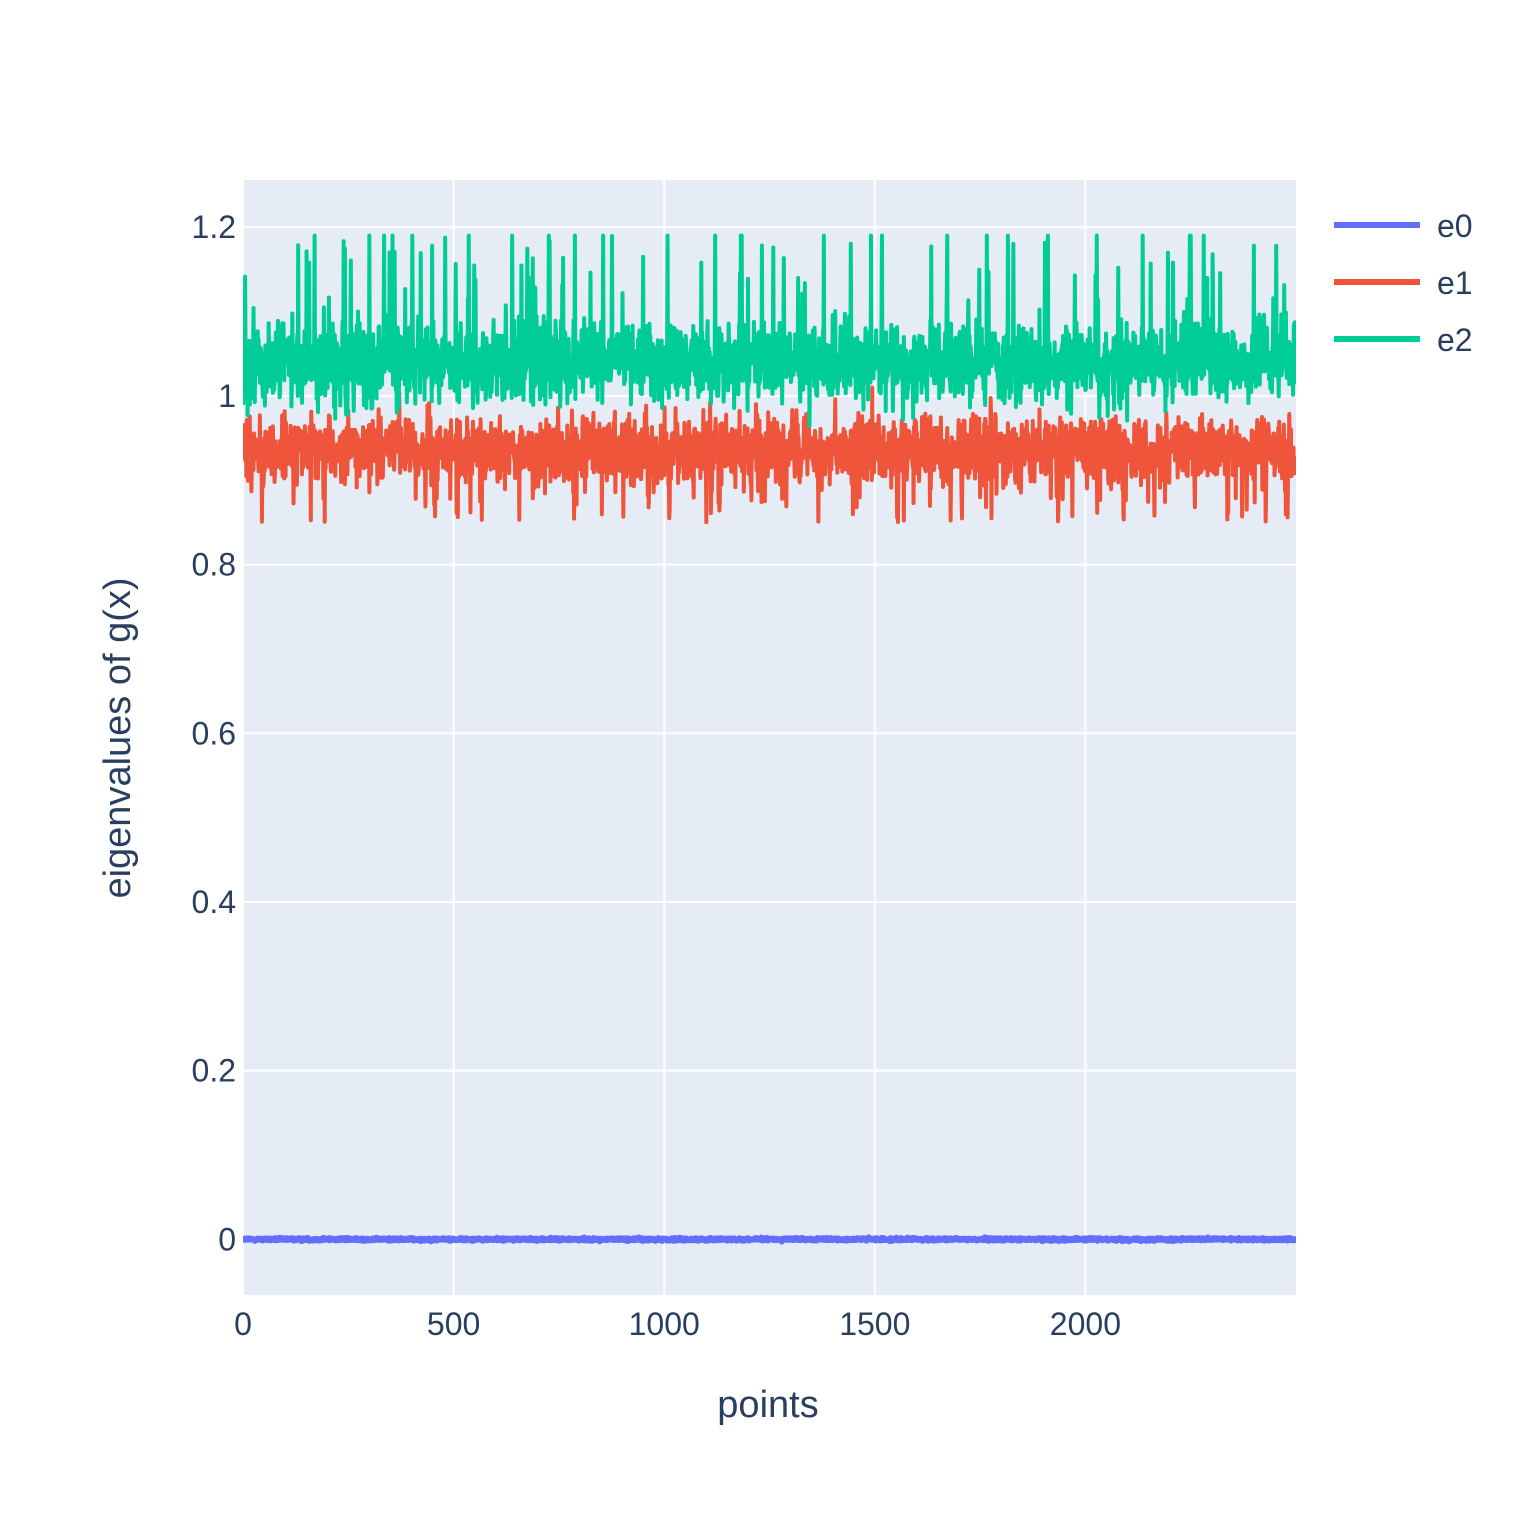 Image resolution: width=1536 pixels, height=1536 pixels. What do you see at coordinates (1455, 283) in the screenshot?
I see `legend-label: e1` at bounding box center [1455, 283].